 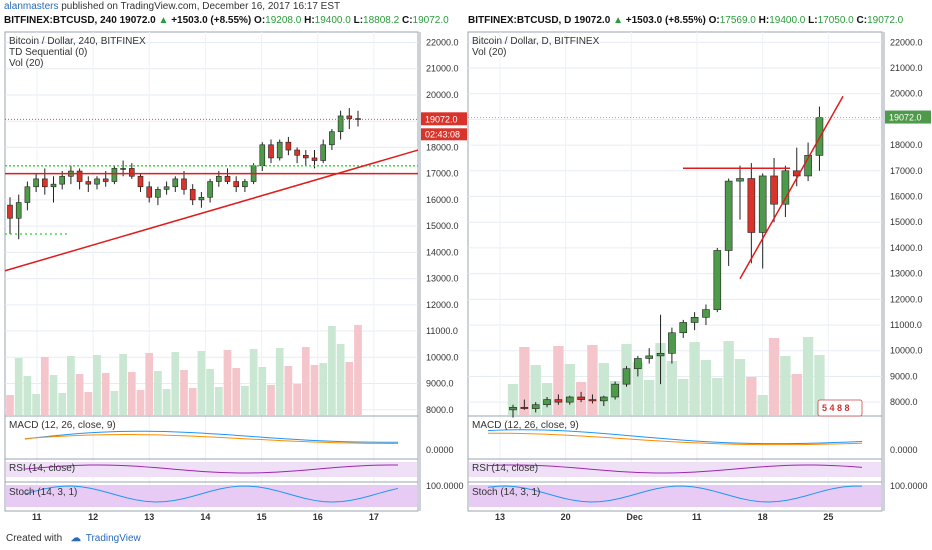 What do you see at coordinates (442, 331) in the screenshot?
I see `y-tick-label: 11000.0` at bounding box center [442, 331].